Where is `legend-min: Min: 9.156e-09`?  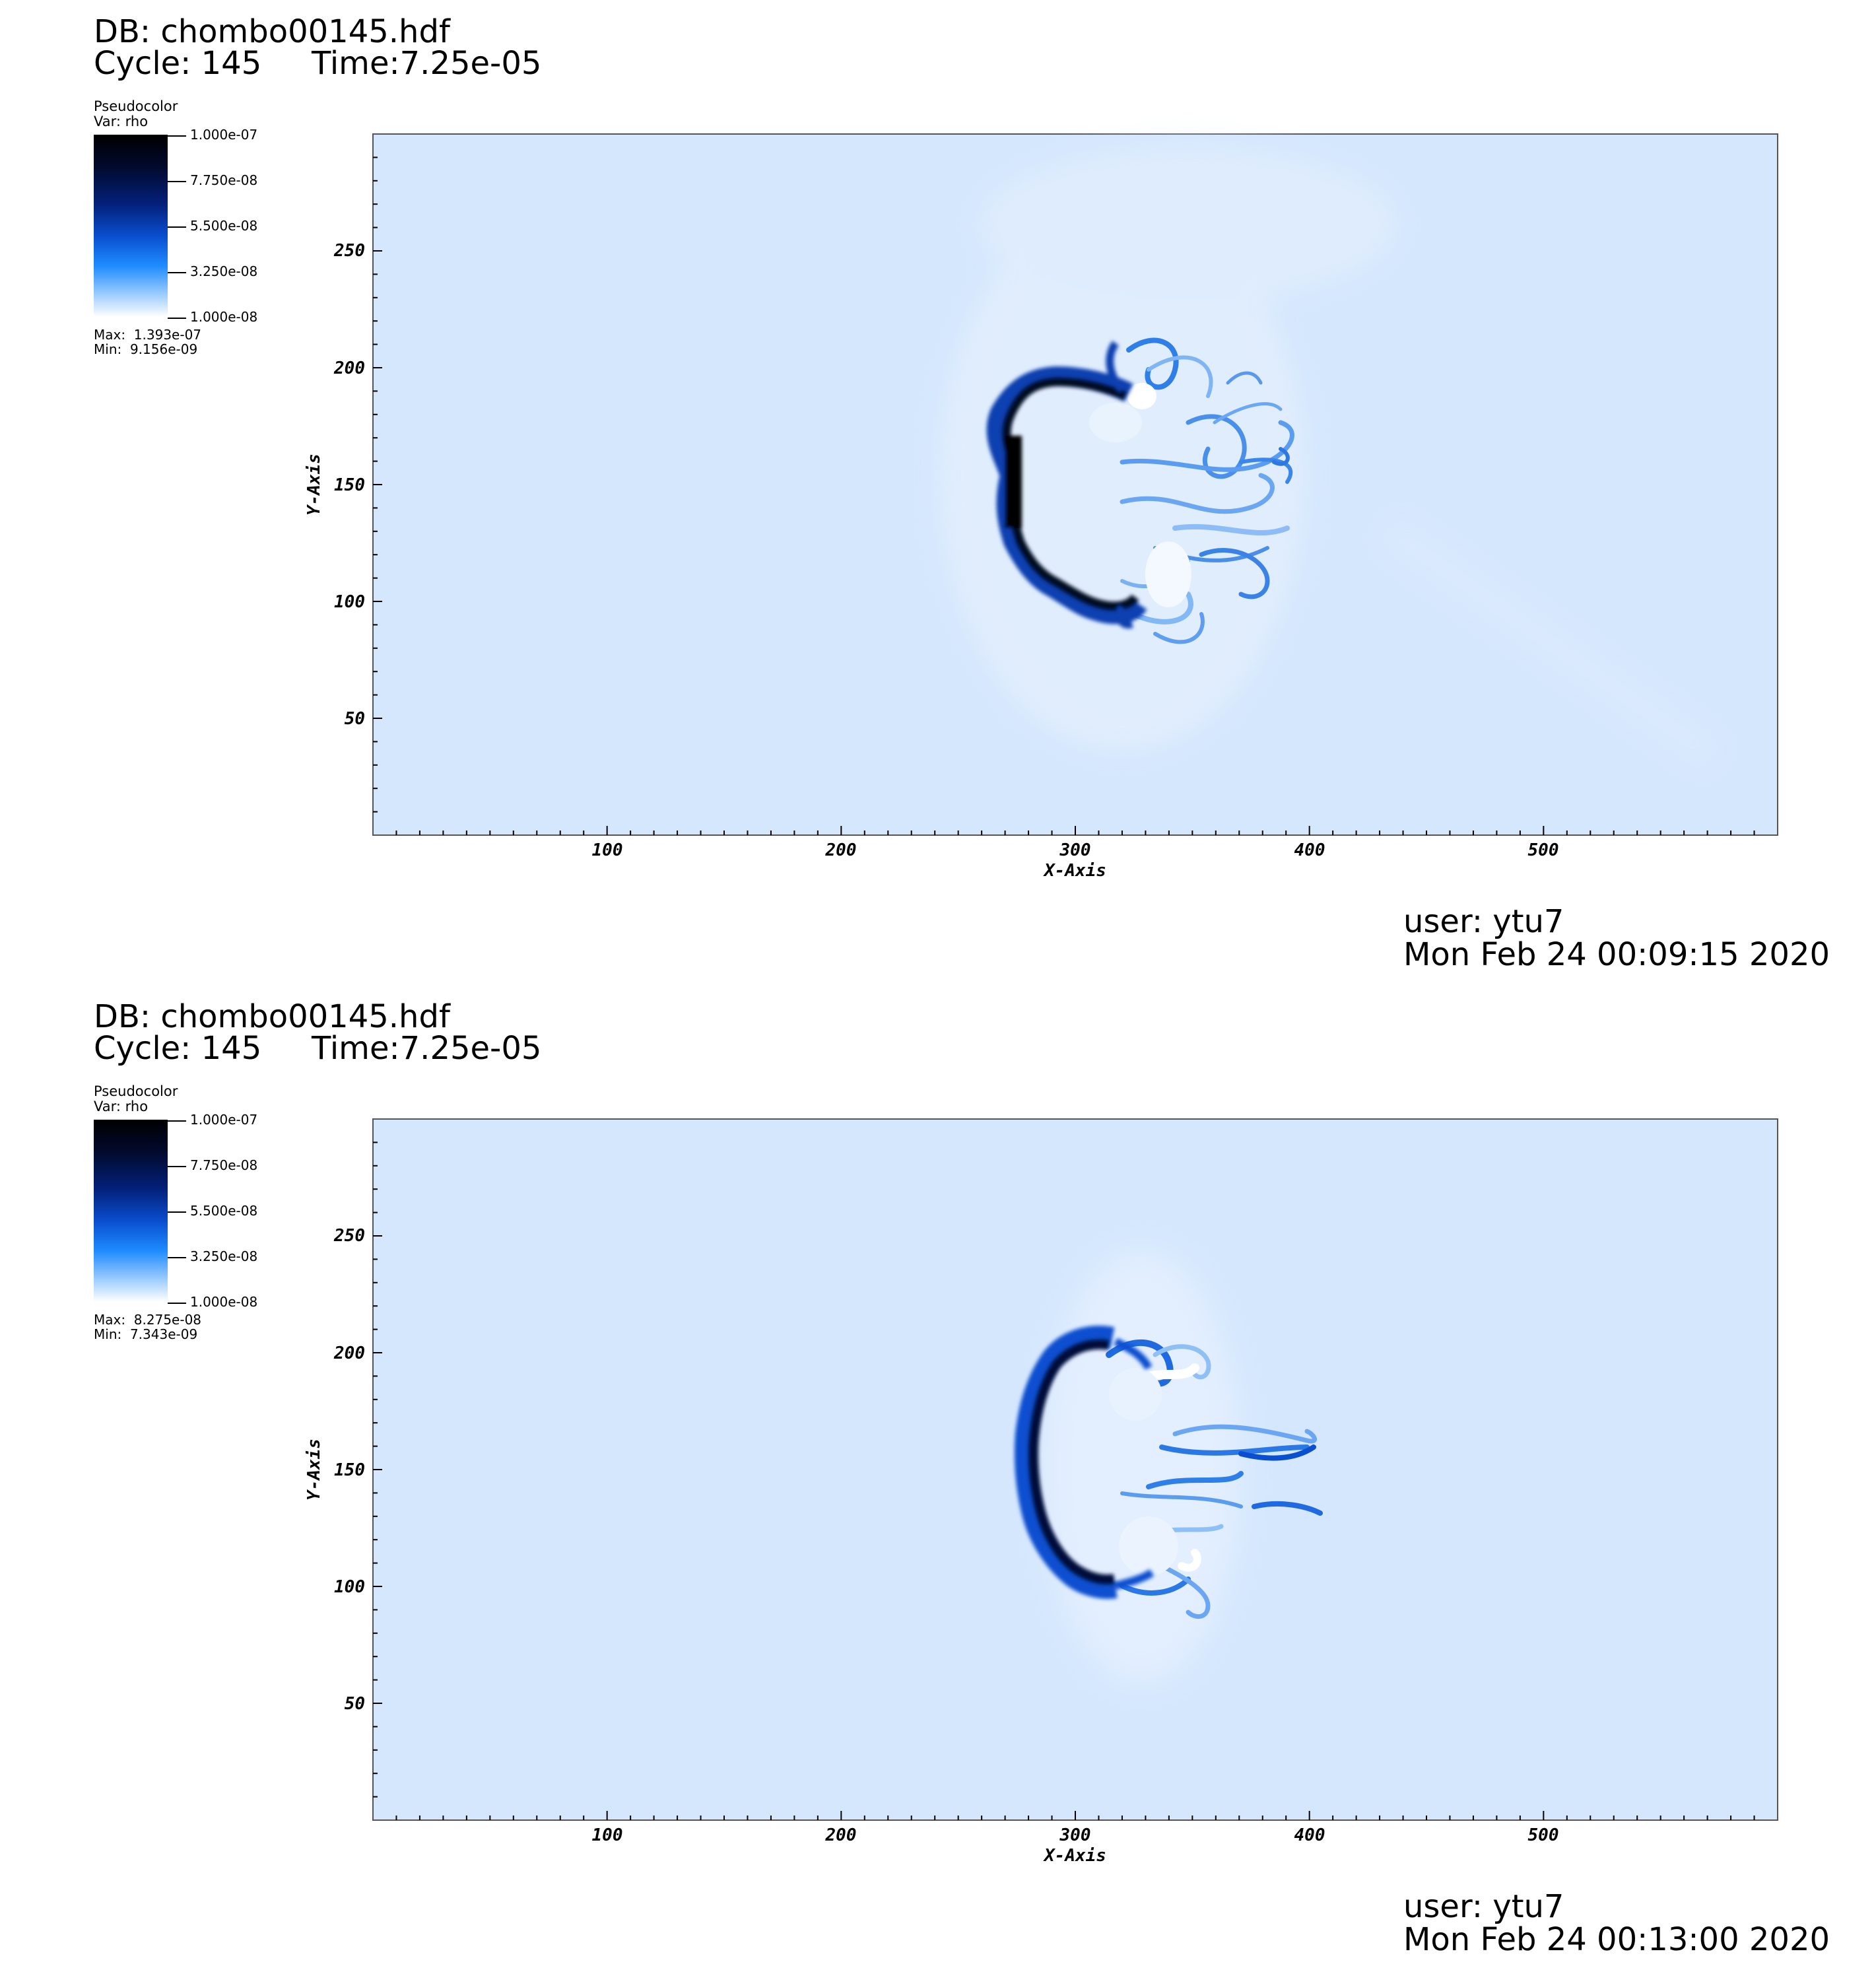
legend-min: Min: 9.156e-09 is located at coordinates (146, 349).